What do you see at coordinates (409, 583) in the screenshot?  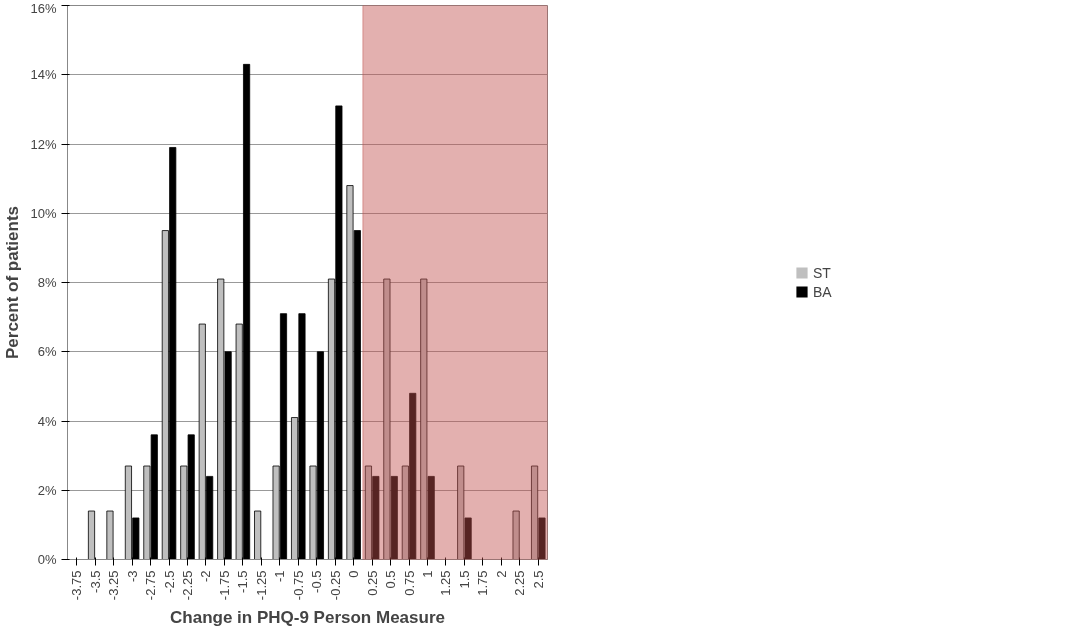 I see `x-tick-label: 0.75` at bounding box center [409, 583].